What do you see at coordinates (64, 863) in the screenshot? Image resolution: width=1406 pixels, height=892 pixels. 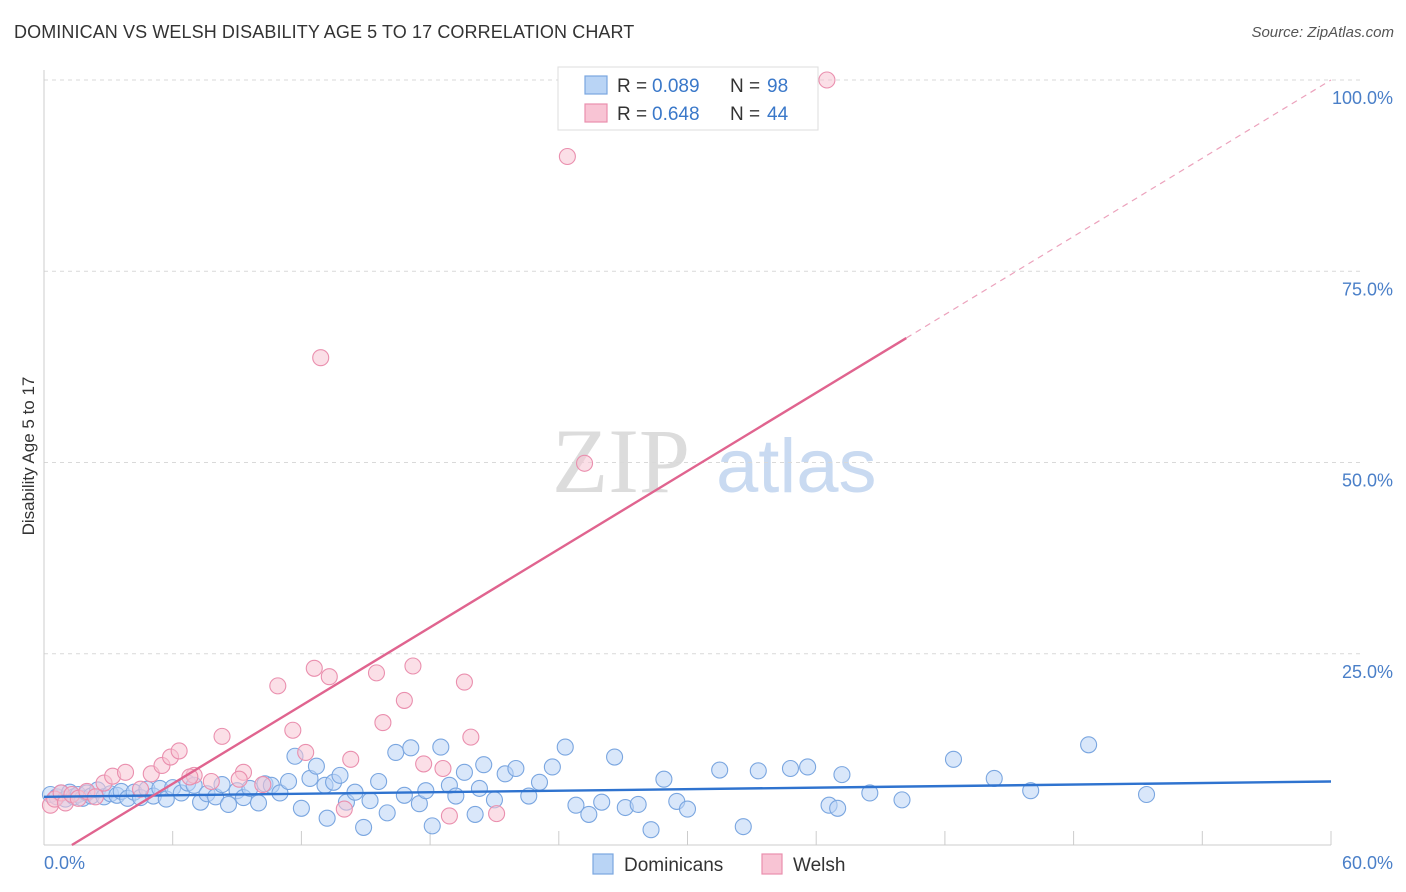 I see `x-tick-label-min: 0.0%` at bounding box center [64, 863].